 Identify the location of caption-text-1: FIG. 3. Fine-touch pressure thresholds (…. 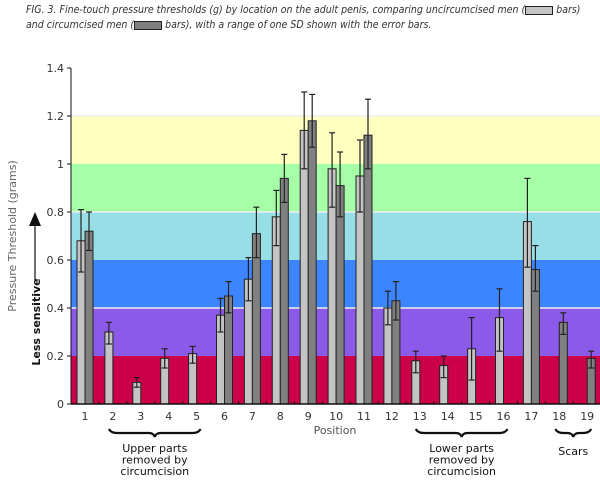
(276, 10).